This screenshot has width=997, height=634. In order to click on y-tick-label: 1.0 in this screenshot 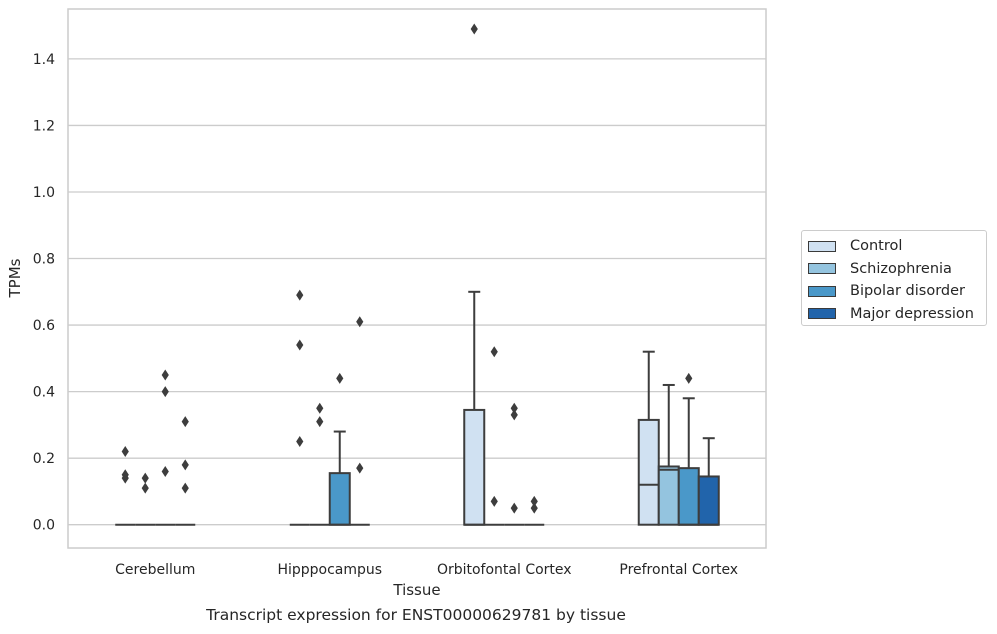, I will do `click(44, 193)`.